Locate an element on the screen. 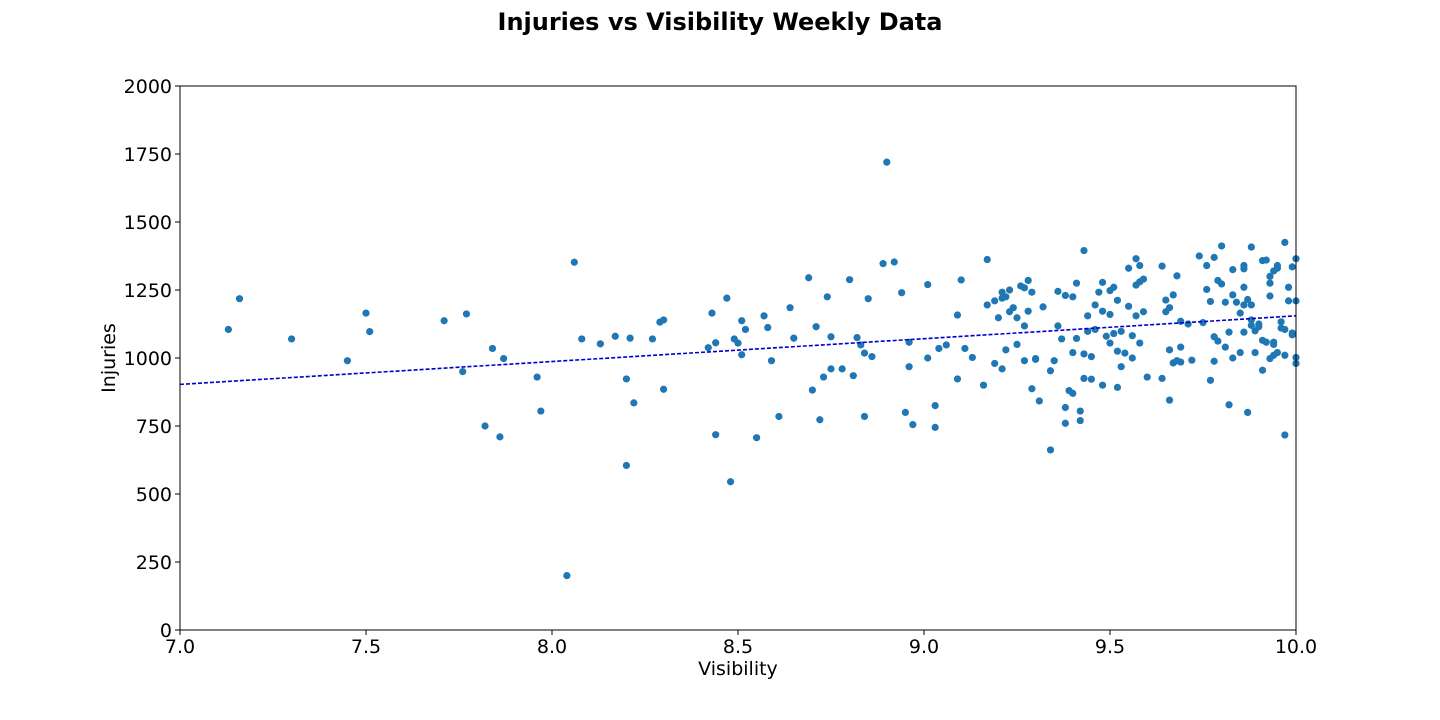  y-tick-label: 250 is located at coordinates (154, 563).